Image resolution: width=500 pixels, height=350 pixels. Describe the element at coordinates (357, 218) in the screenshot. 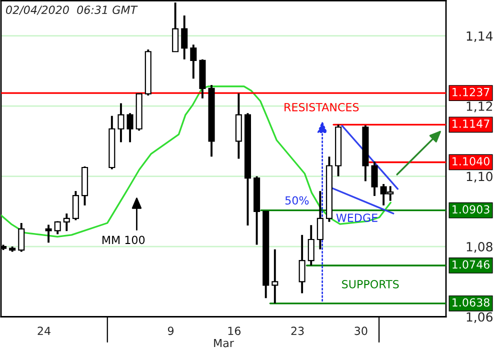

I see `annotation: WEDGE` at that location.